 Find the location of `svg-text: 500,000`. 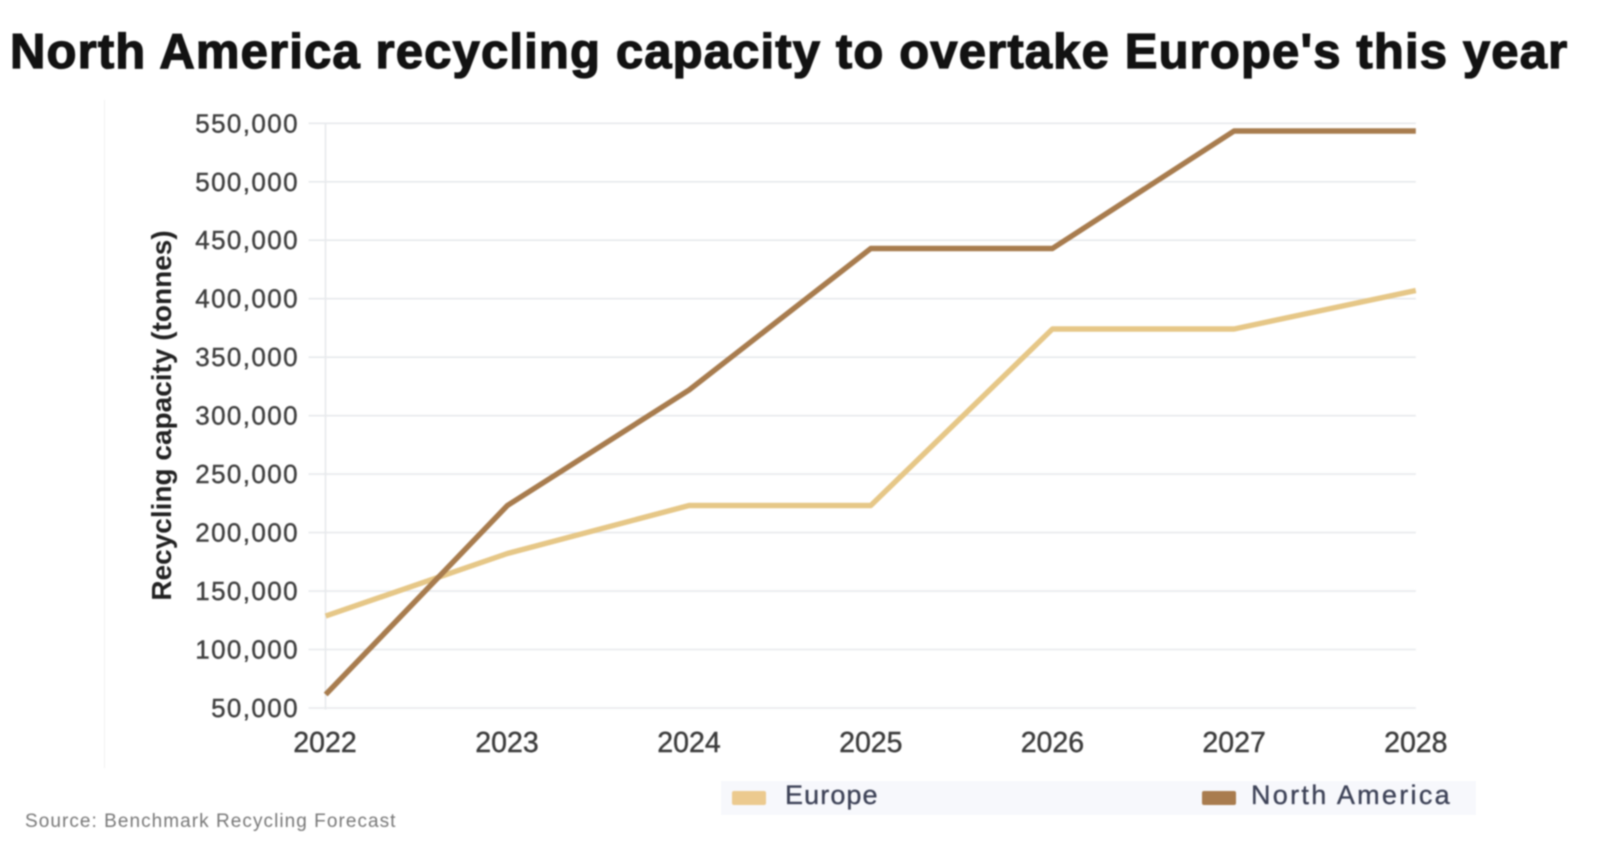

svg-text: 500,000 is located at coordinates (247, 182).